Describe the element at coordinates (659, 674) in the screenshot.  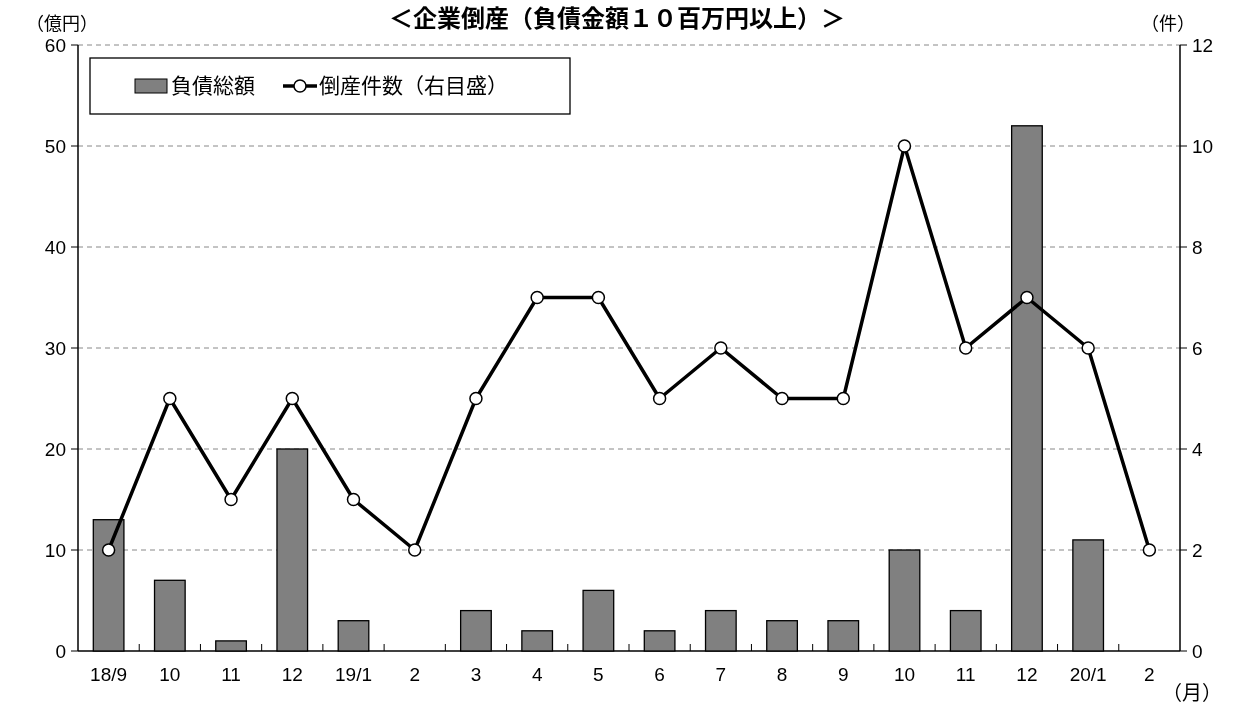
I see `x-tick-label: 6` at that location.